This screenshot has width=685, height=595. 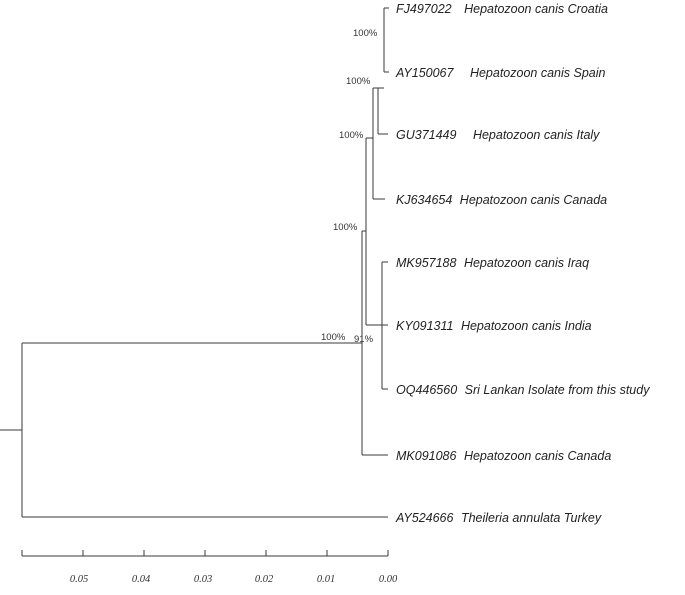 I want to click on scale-tick-label: 0.03, so click(x=203, y=579).